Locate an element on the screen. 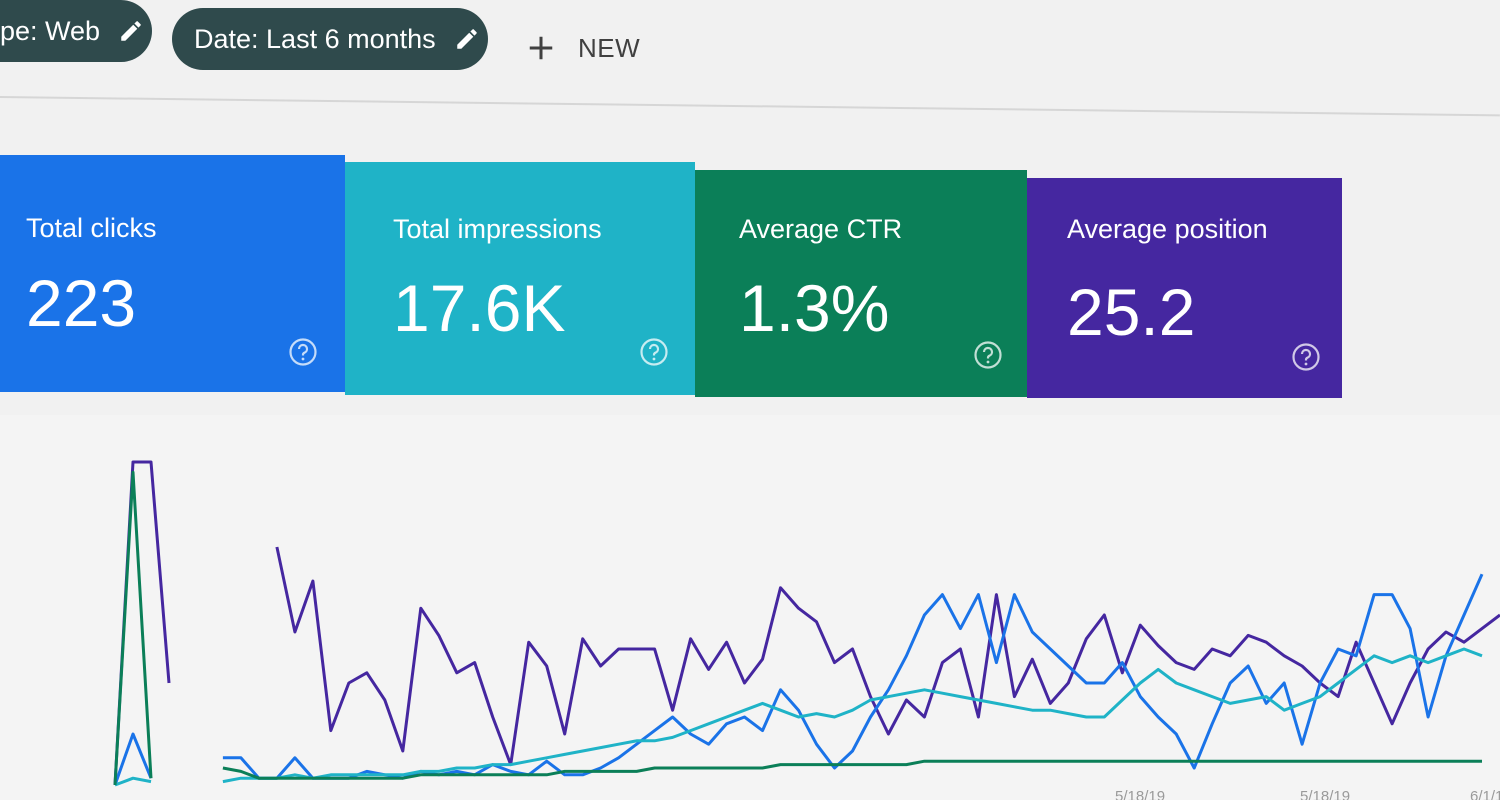  date-filter-label: Date: Last 6 months is located at coordinates (315, 38).